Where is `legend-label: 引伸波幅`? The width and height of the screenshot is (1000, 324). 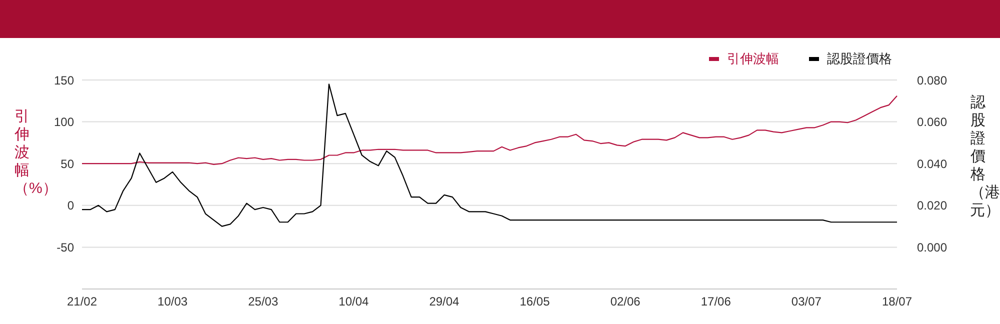 legend-label: 引伸波幅 is located at coordinates (753, 59).